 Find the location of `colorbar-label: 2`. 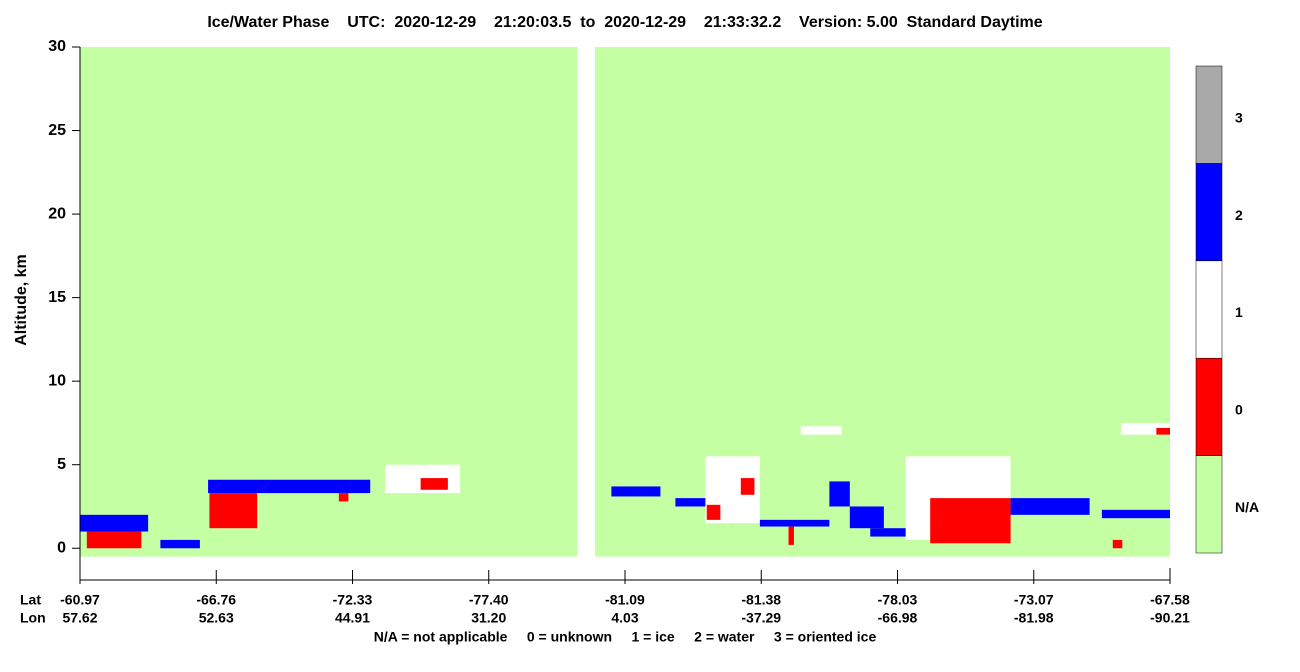

colorbar-label: 2 is located at coordinates (1239, 215).